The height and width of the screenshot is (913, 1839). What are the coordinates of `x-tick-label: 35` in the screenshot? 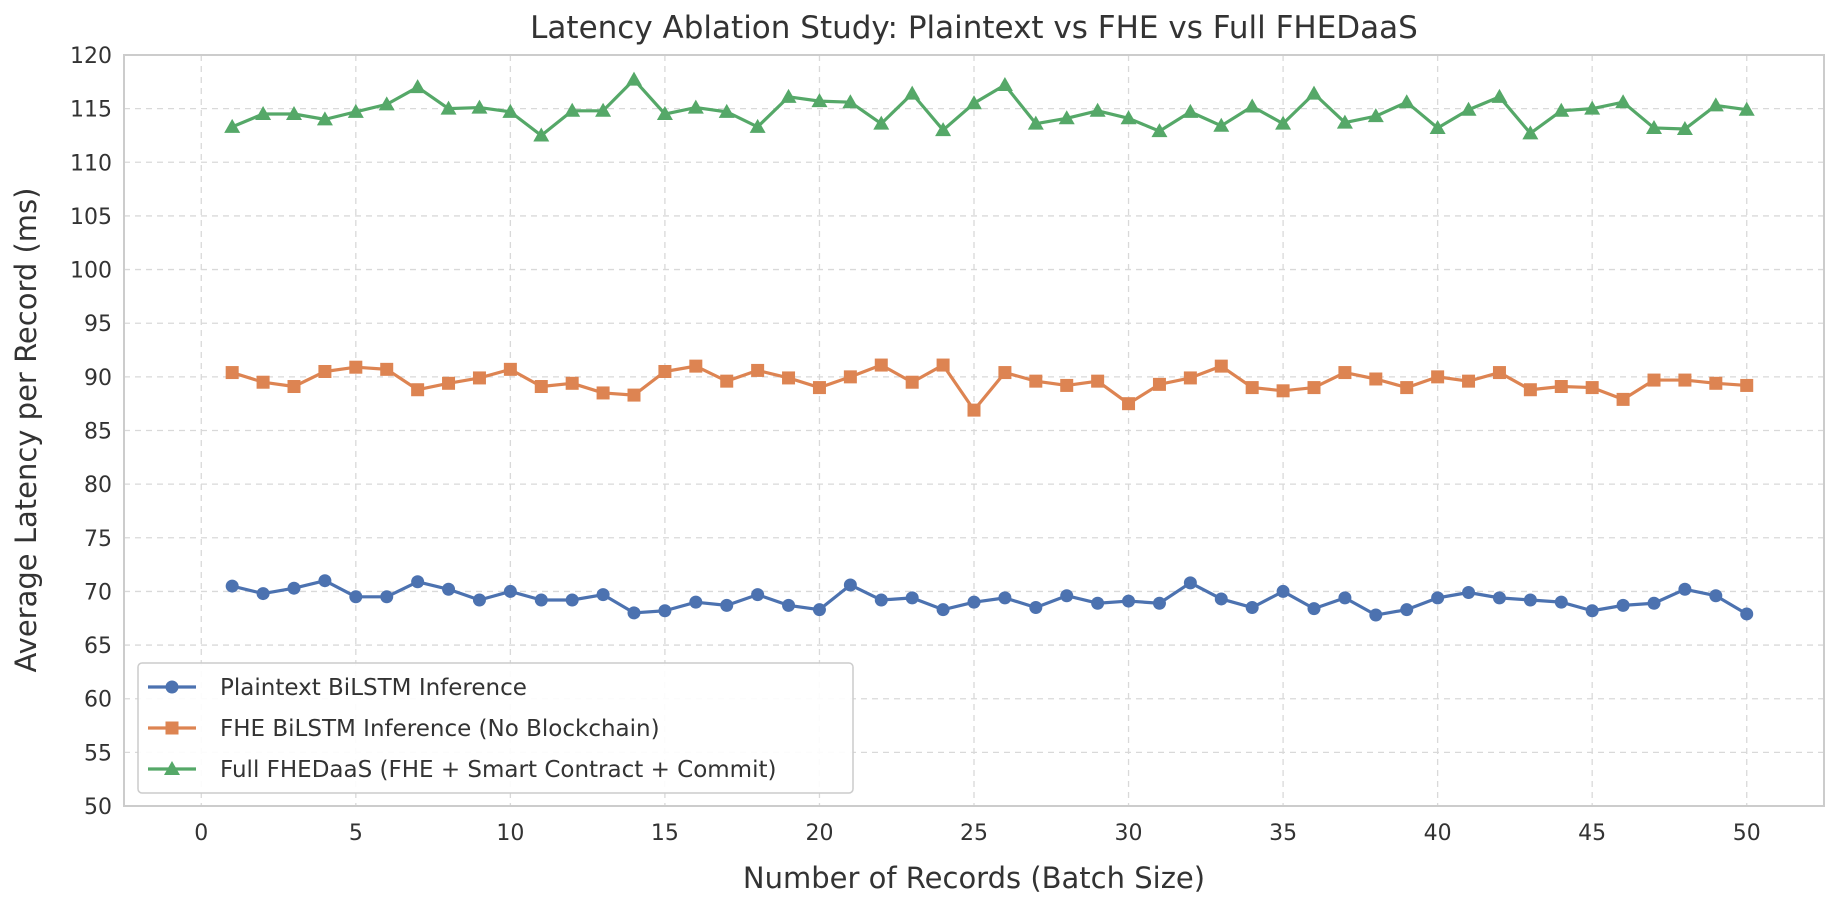 It's located at (1283, 833).